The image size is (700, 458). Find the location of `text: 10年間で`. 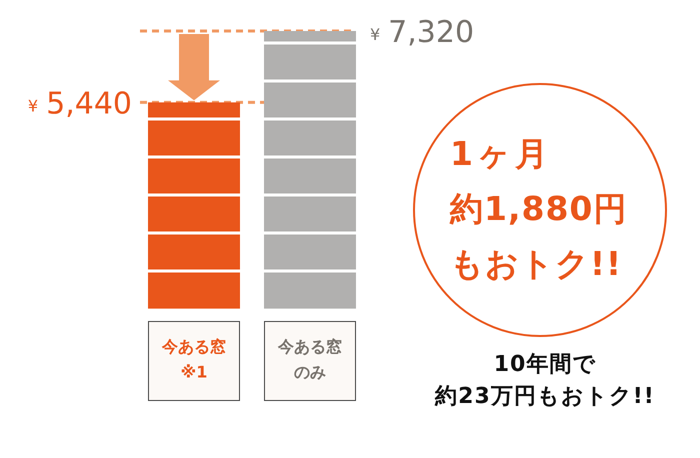

text: 10年間で is located at coordinates (545, 365).